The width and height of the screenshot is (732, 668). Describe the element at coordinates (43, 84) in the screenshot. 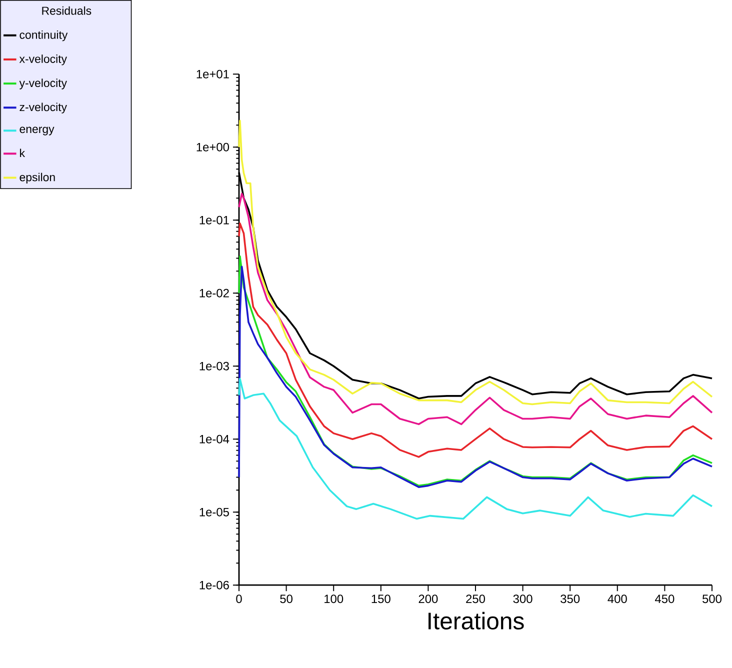

I see `legend-label: y-velocity` at that location.